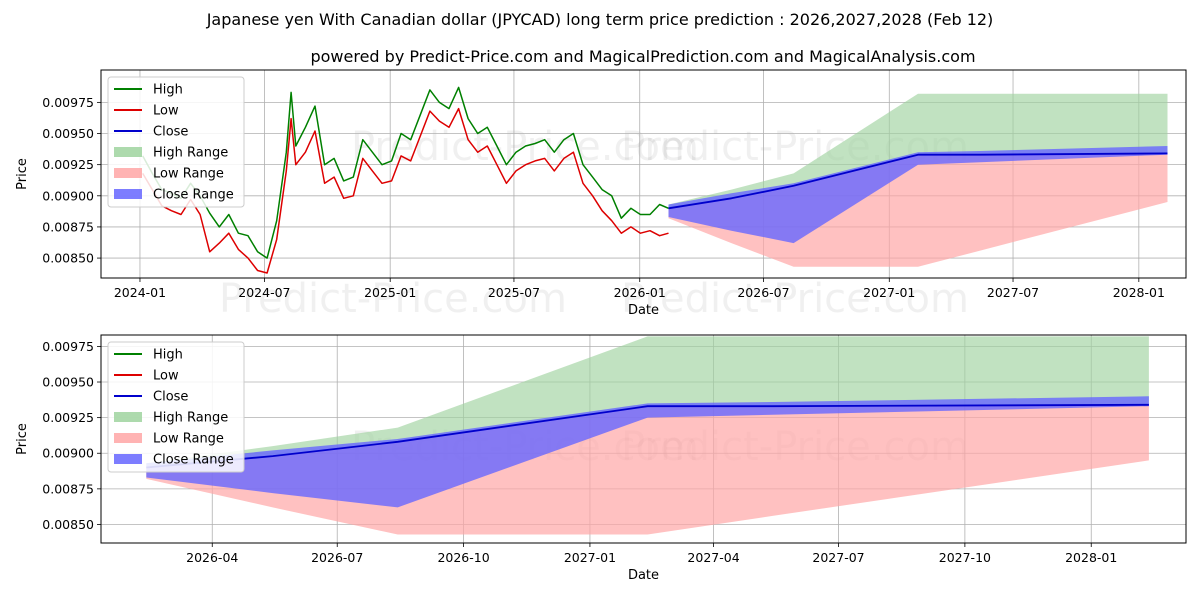  I want to click on high-series-line, so click(405, 172).